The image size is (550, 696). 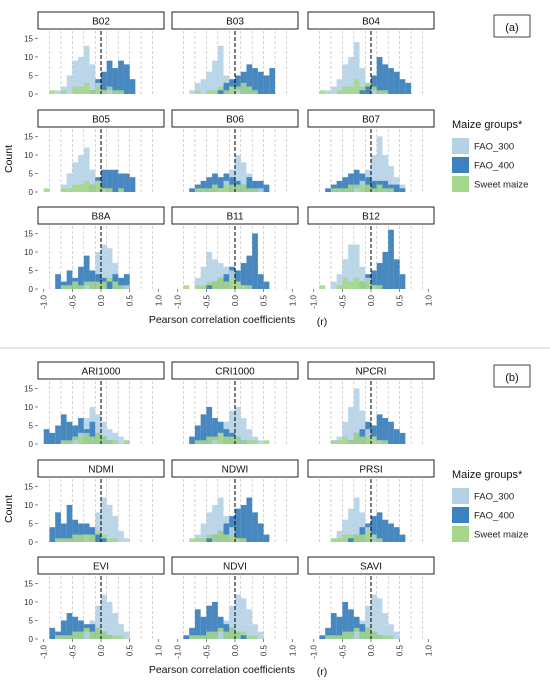 What do you see at coordinates (342, 651) in the screenshot?
I see `x-tick-label: -0.5` at bounding box center [342, 651].